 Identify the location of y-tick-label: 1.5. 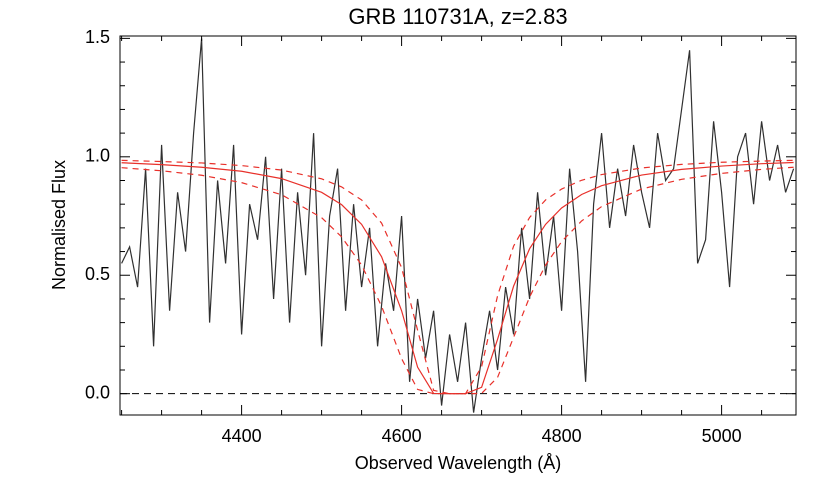
(97, 37).